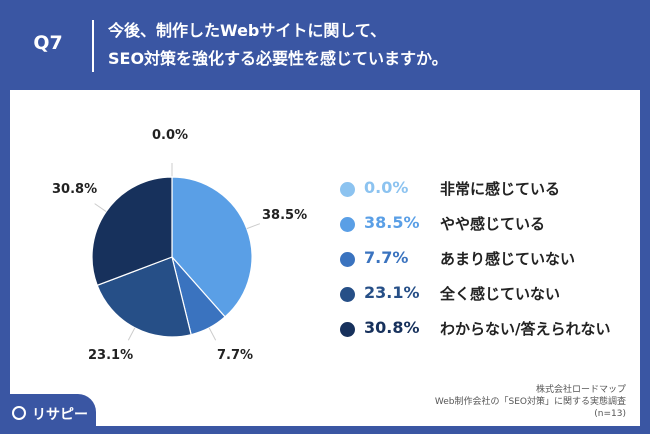  I want to click on legend-value: 38.5%, so click(392, 222).